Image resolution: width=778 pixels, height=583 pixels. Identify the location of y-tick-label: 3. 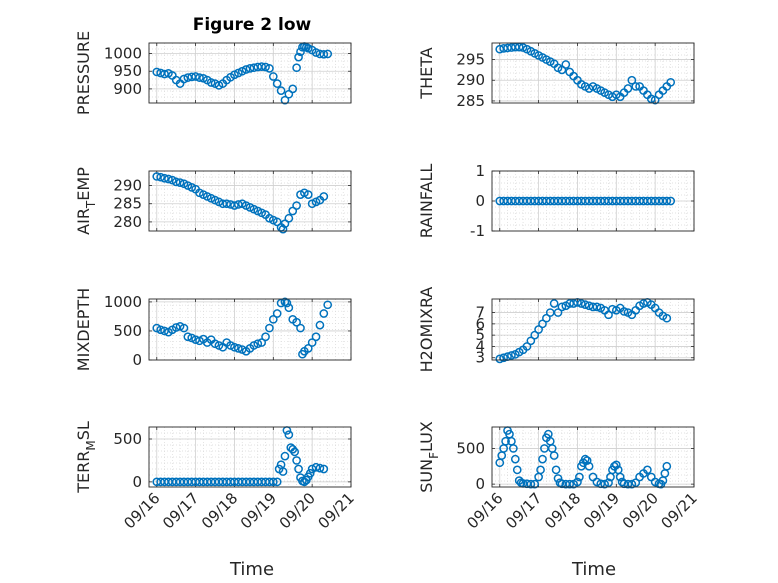
(480, 358).